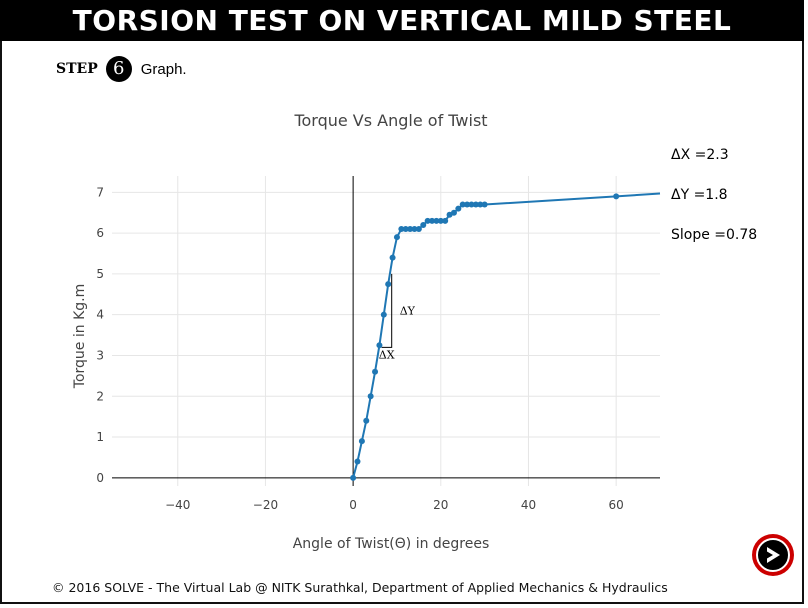 Image resolution: width=808 pixels, height=608 pixels. What do you see at coordinates (163, 69) in the screenshot?
I see `step-description: Graph.` at bounding box center [163, 69].